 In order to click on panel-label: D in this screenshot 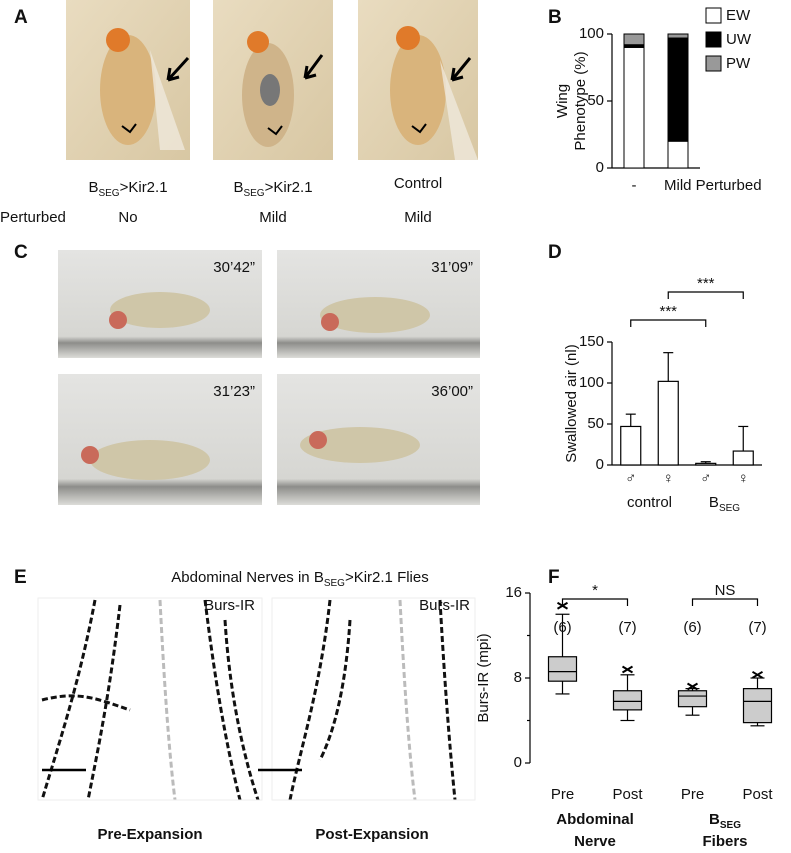, I will do `click(555, 252)`.